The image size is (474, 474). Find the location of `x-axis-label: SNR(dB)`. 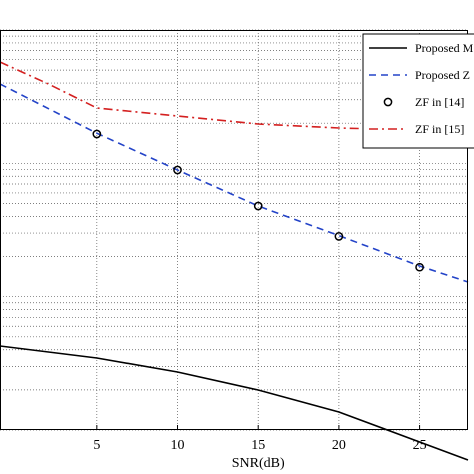

x-axis-label: SNR(dB) is located at coordinates (258, 463).